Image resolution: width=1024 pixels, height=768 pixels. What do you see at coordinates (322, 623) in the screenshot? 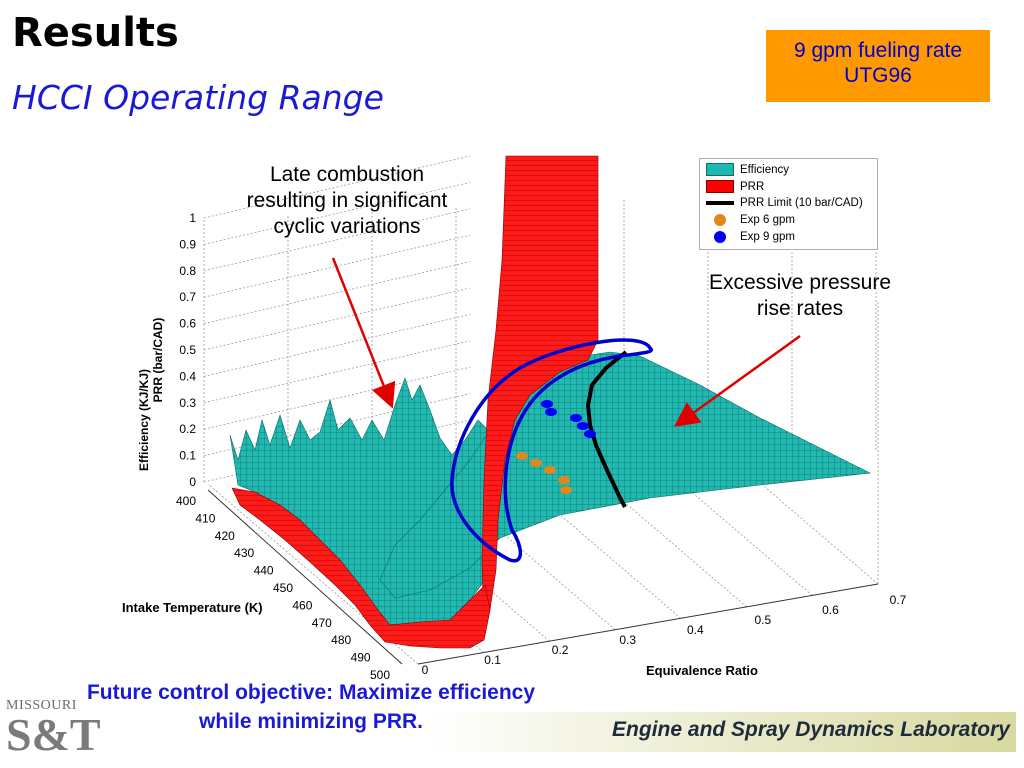
I see `y-tick-label: 470` at bounding box center [322, 623].